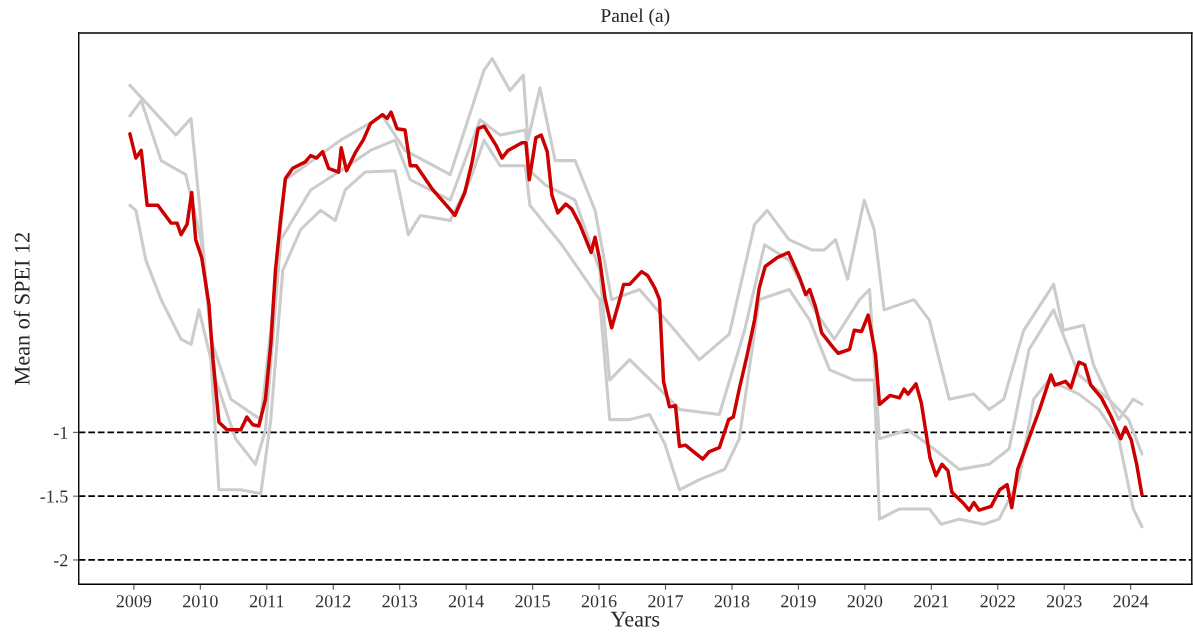 This screenshot has height=635, width=1193. What do you see at coordinates (466, 601) in the screenshot?
I see `x-tick-label: 2014` at bounding box center [466, 601].